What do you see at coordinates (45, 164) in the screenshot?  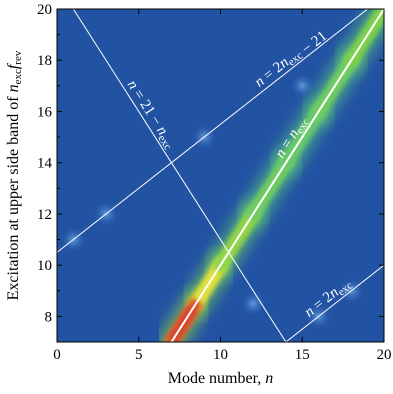 I see `y-tick-label: 14` at bounding box center [45, 164].